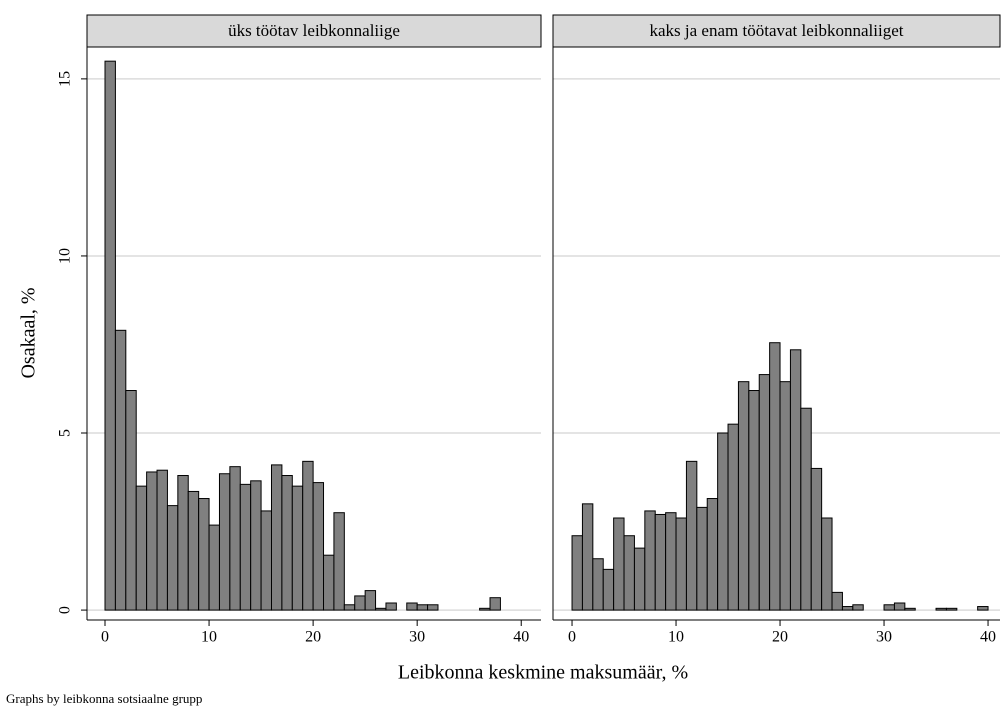 This screenshot has height=711, width=1003. Describe the element at coordinates (104, 698) in the screenshot. I see `note: Graphs by leibkonna sotsiaalne grupp` at that location.